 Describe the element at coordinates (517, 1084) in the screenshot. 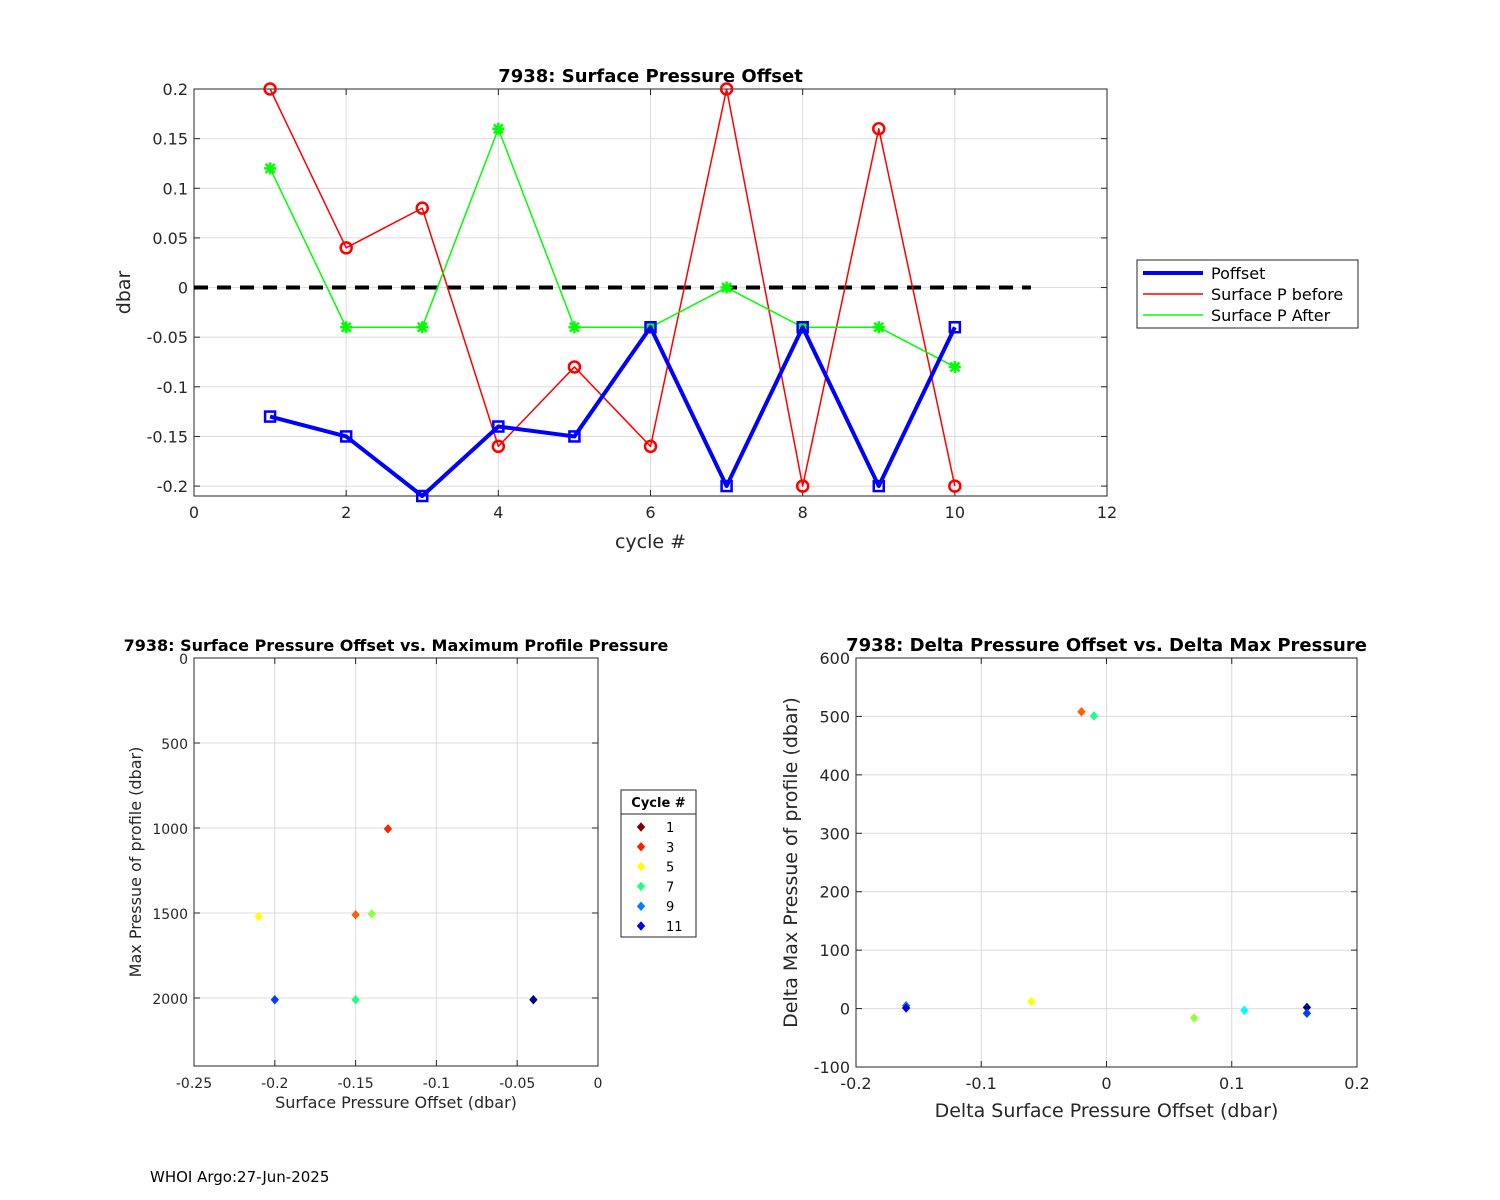

I see `x-tick-label: -0.05` at that location.